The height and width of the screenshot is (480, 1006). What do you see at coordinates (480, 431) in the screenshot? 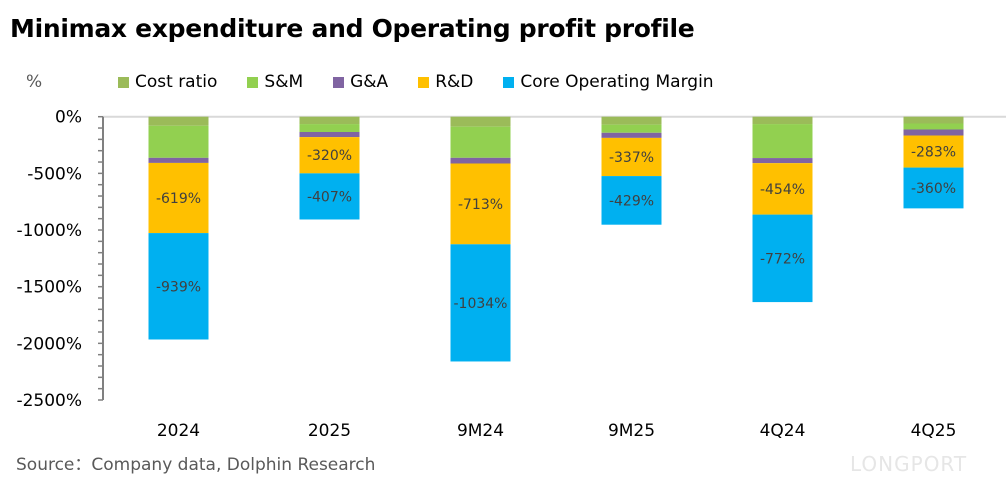
I see `x-tick-label: 9M24` at bounding box center [480, 431].